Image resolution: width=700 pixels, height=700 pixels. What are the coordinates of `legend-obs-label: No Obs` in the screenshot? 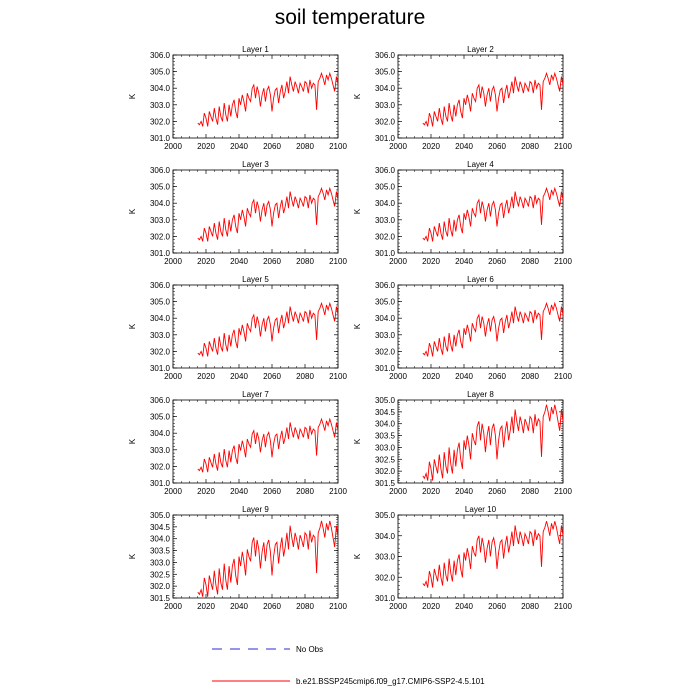 It's located at (310, 649).